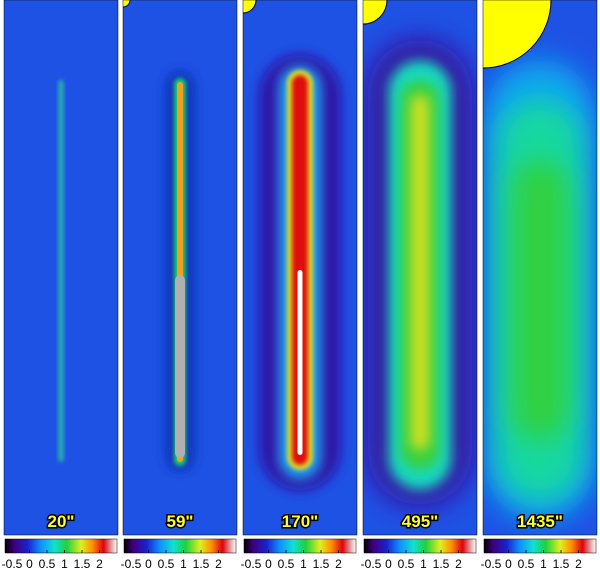 This screenshot has width=600, height=572. I want to click on panel-label: 495", so click(420, 521).